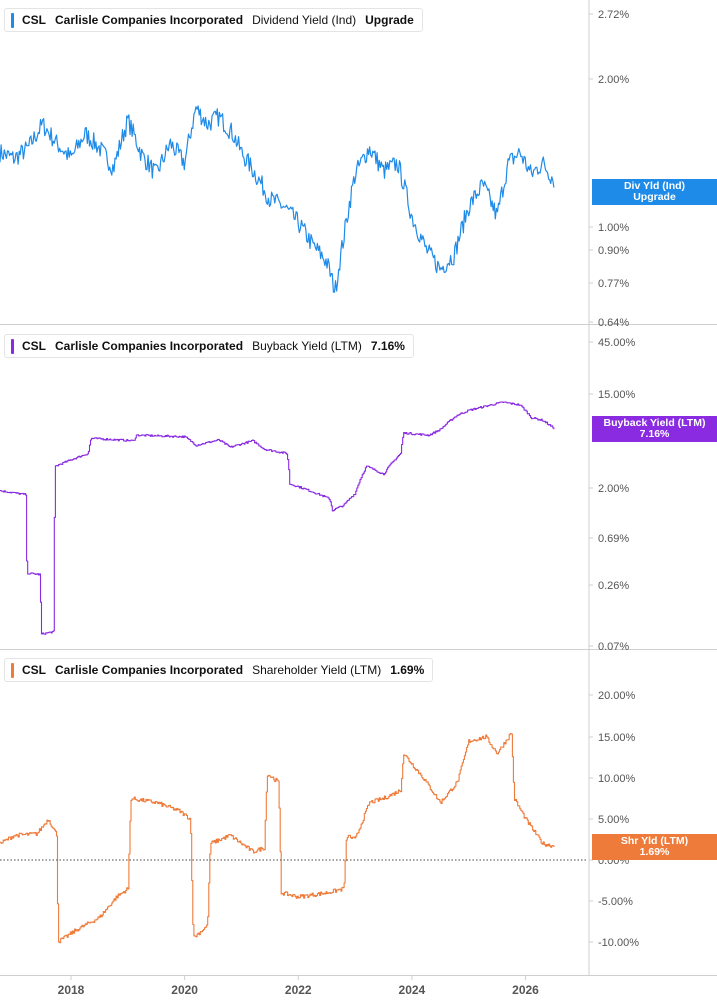  I want to click on tag-value: Upgrade, so click(654, 197).